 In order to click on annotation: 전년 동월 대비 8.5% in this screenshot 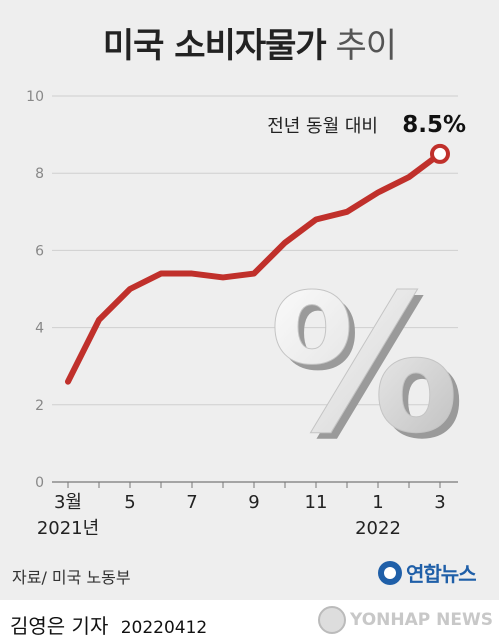, I will do `click(366, 125)`.